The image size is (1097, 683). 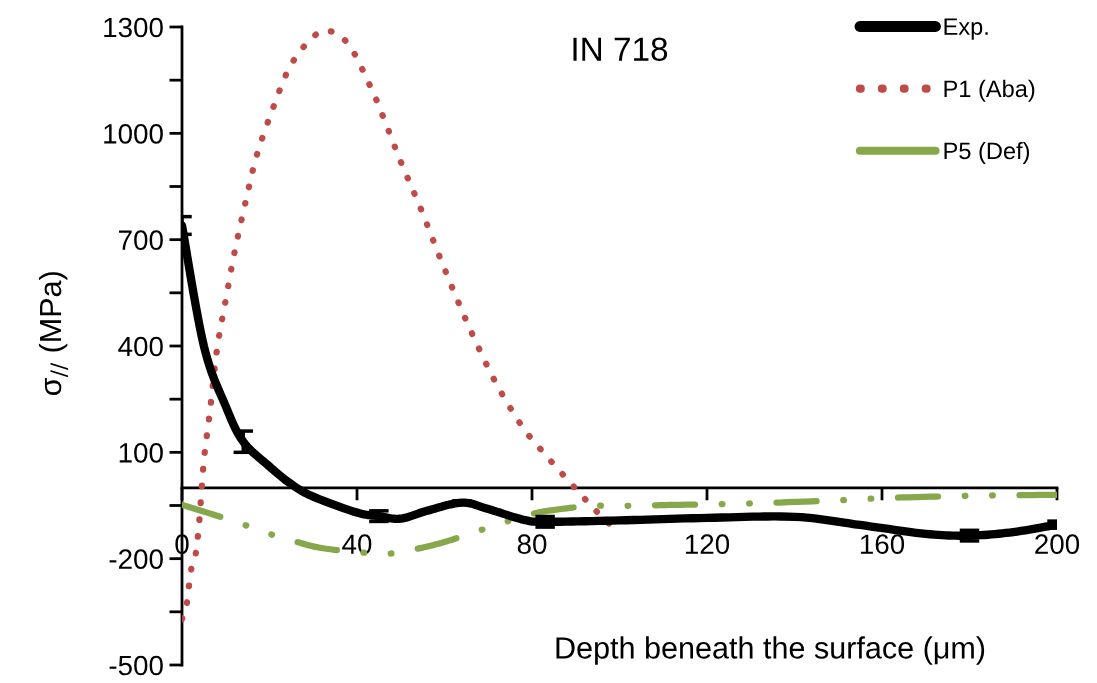 I want to click on y-tick-label: 400, so click(x=140, y=346).